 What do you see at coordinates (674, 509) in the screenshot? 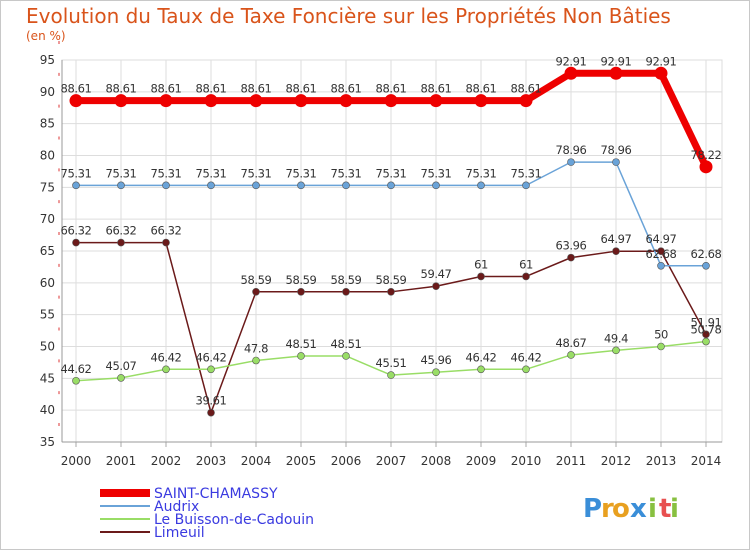
I see `logo-letter: i` at bounding box center [674, 509].